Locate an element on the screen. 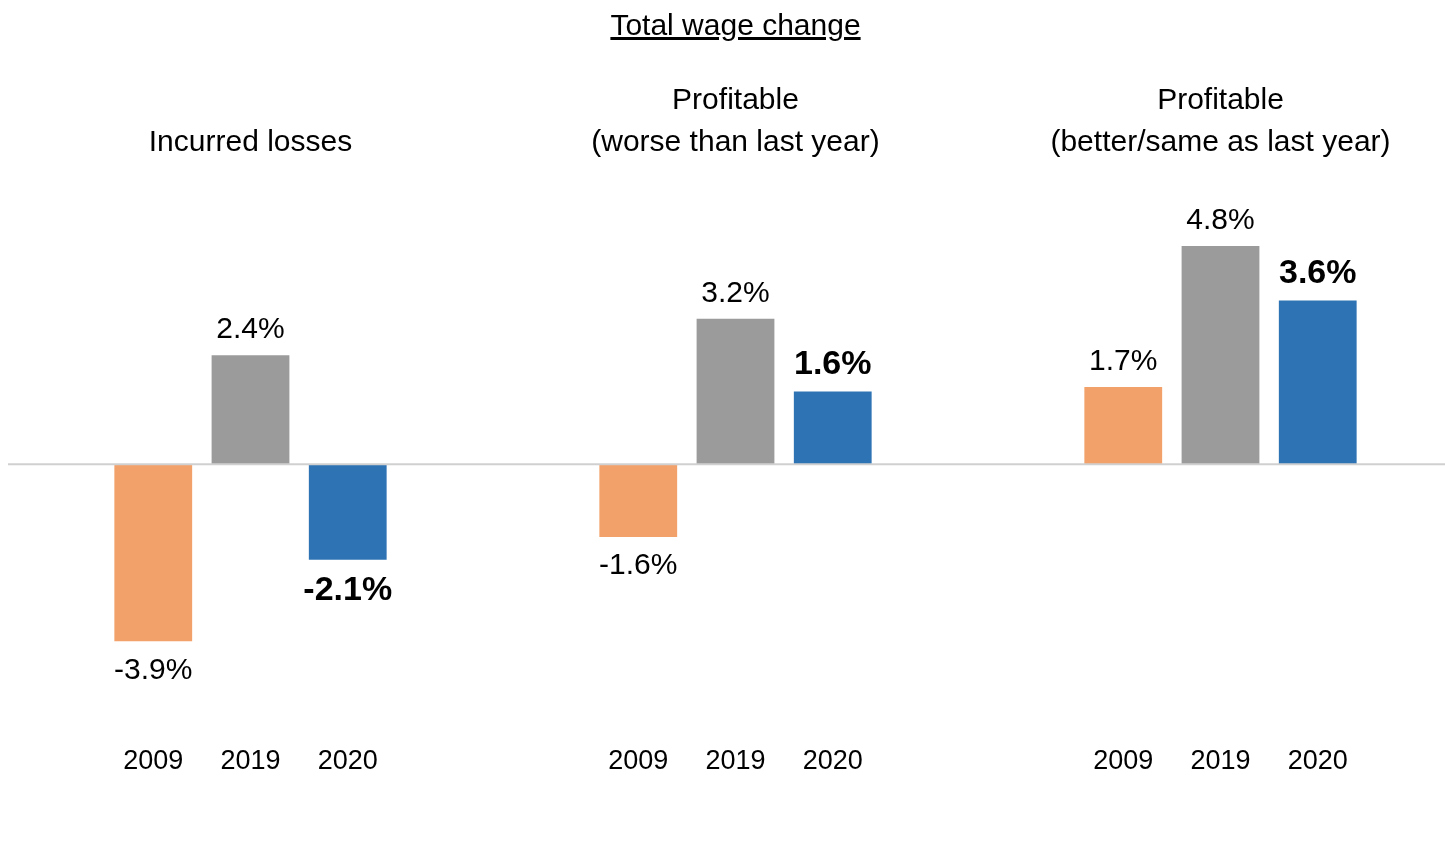 Image resolution: width=1445 pixels, height=857 pixels. data-label: 3.6% is located at coordinates (1317, 270).